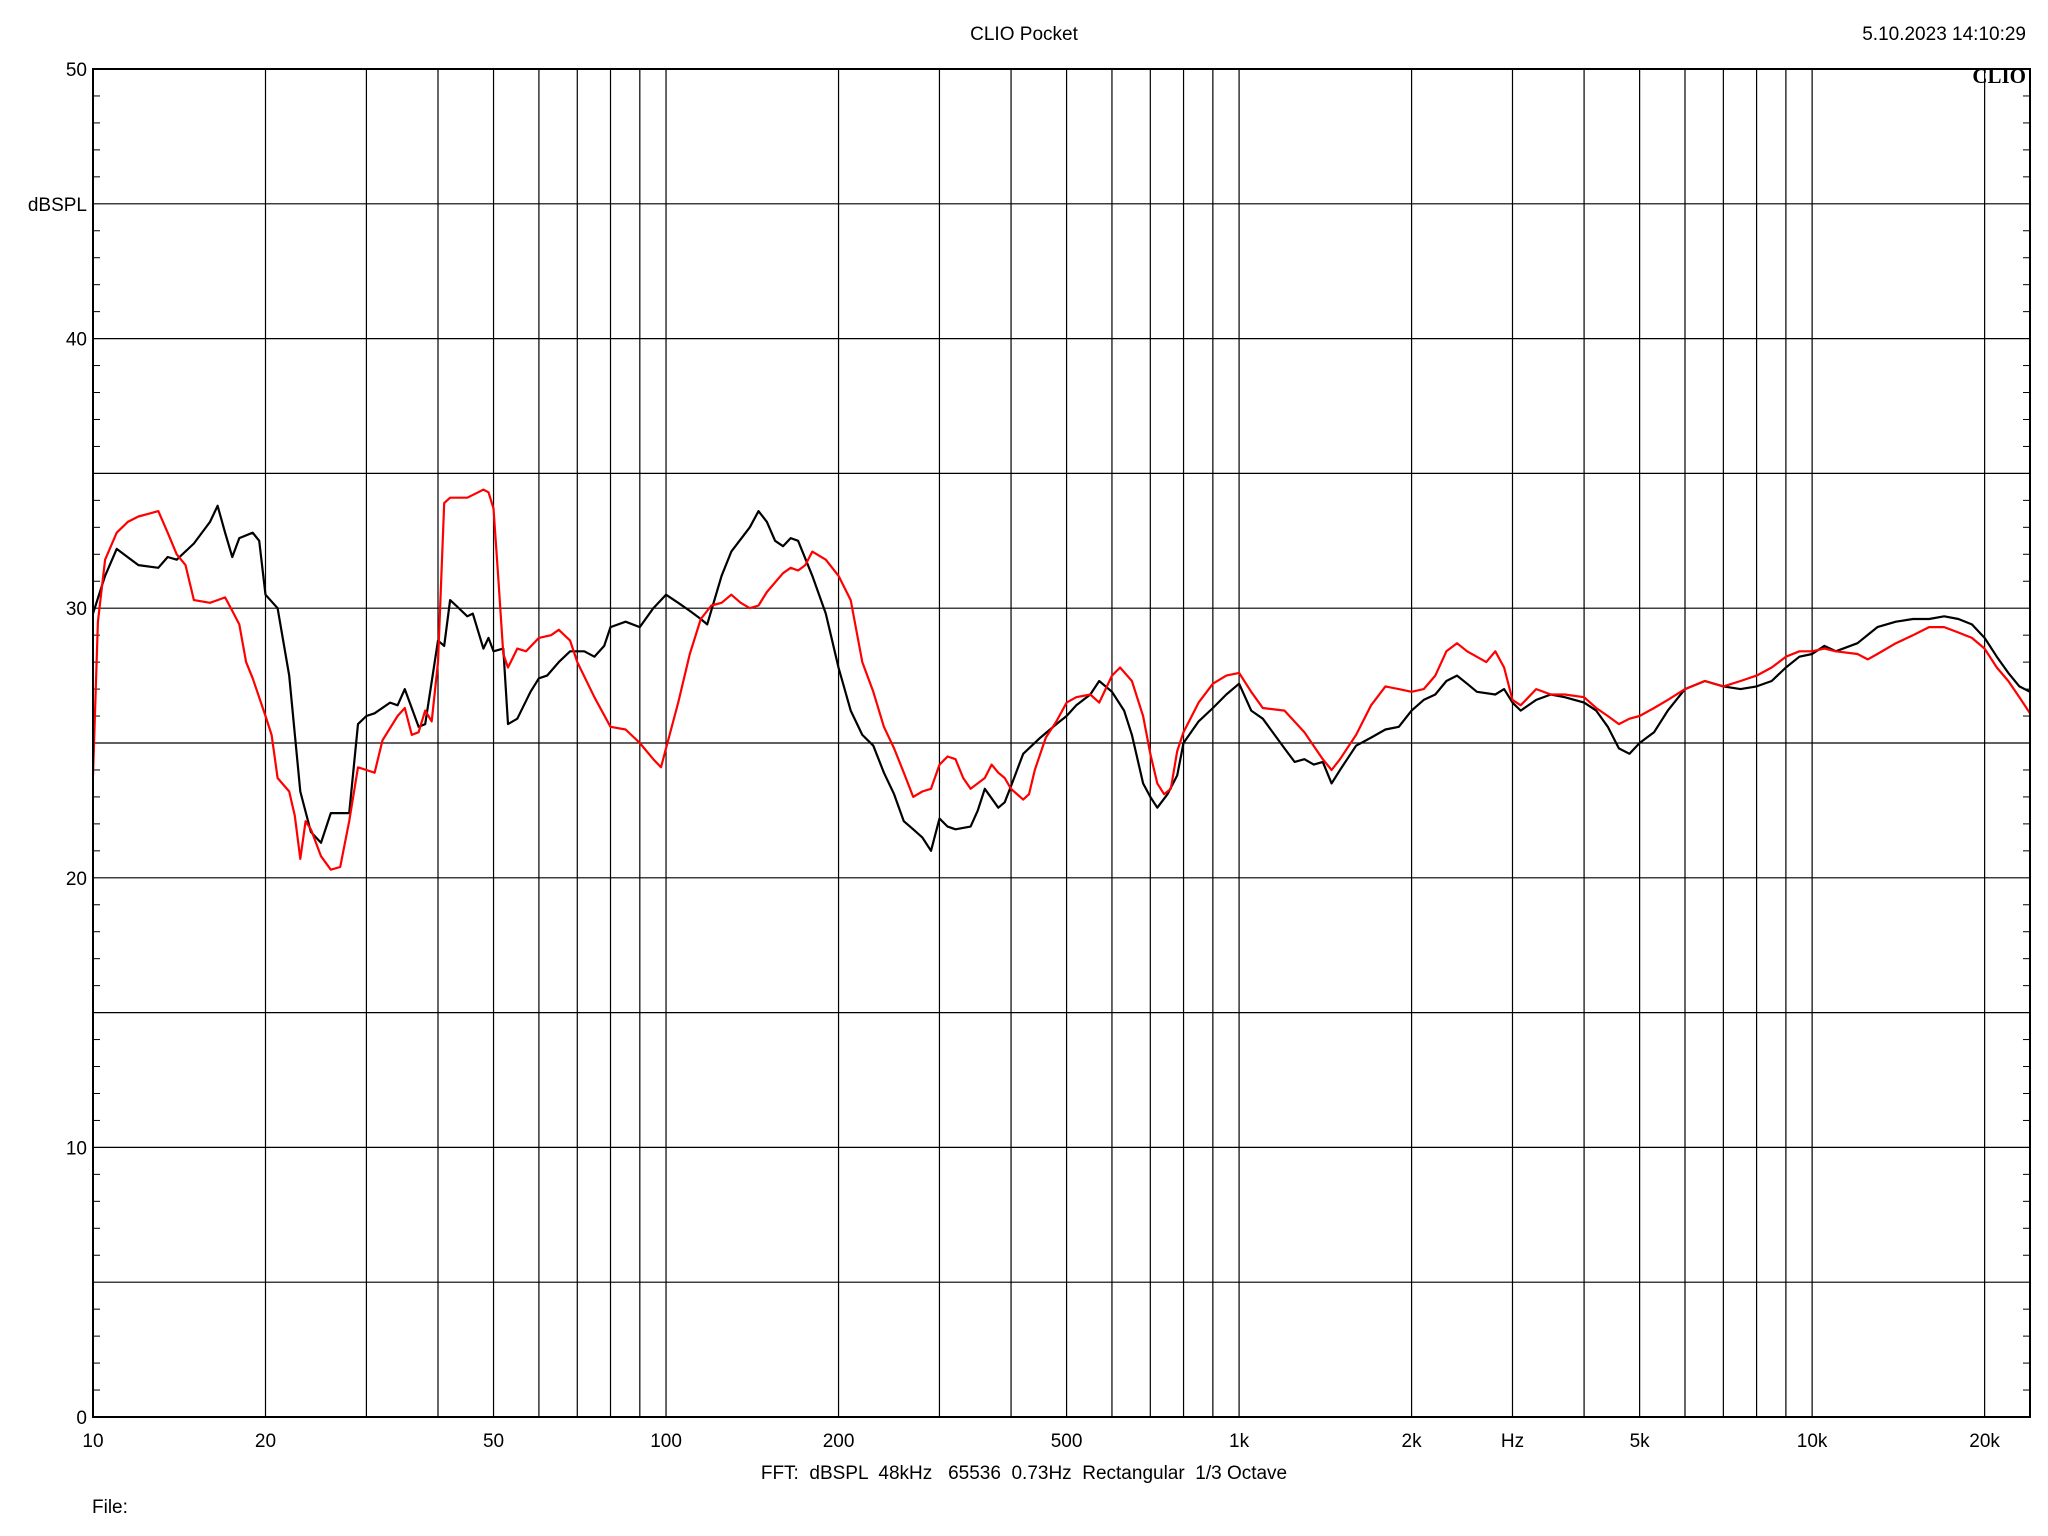 This screenshot has width=2048, height=1536. Describe the element at coordinates (76, 879) in the screenshot. I see `y-tick-label: 20` at that location.